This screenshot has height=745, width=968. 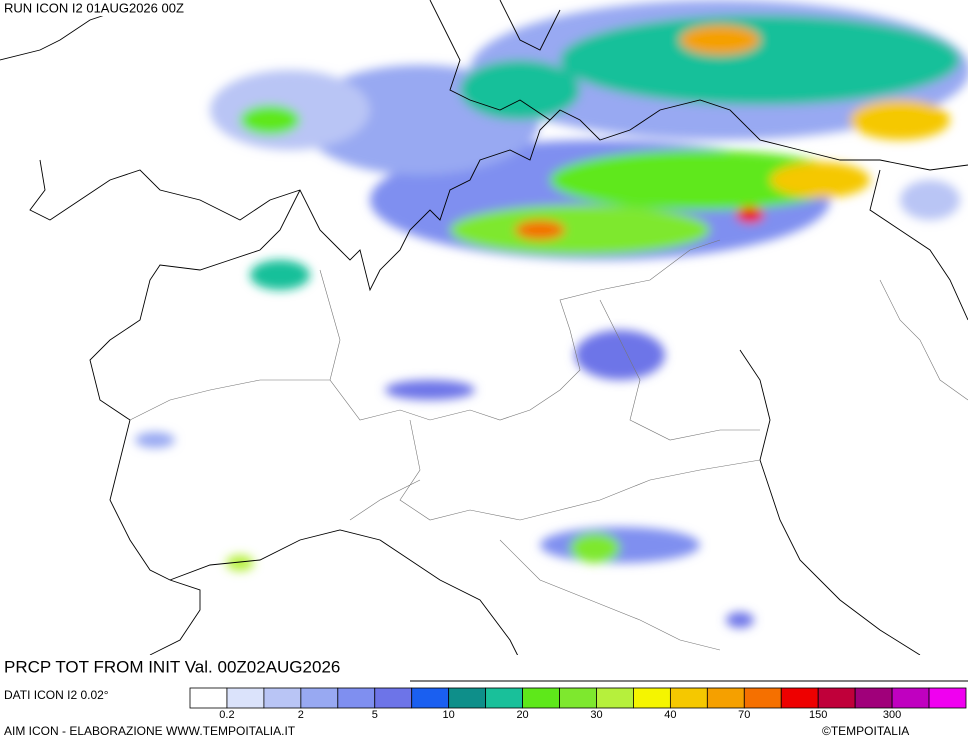 I want to click on product-label: PRCP TOT FROM INIT Val. 00Z02AUG2026, so click(x=172, y=666).